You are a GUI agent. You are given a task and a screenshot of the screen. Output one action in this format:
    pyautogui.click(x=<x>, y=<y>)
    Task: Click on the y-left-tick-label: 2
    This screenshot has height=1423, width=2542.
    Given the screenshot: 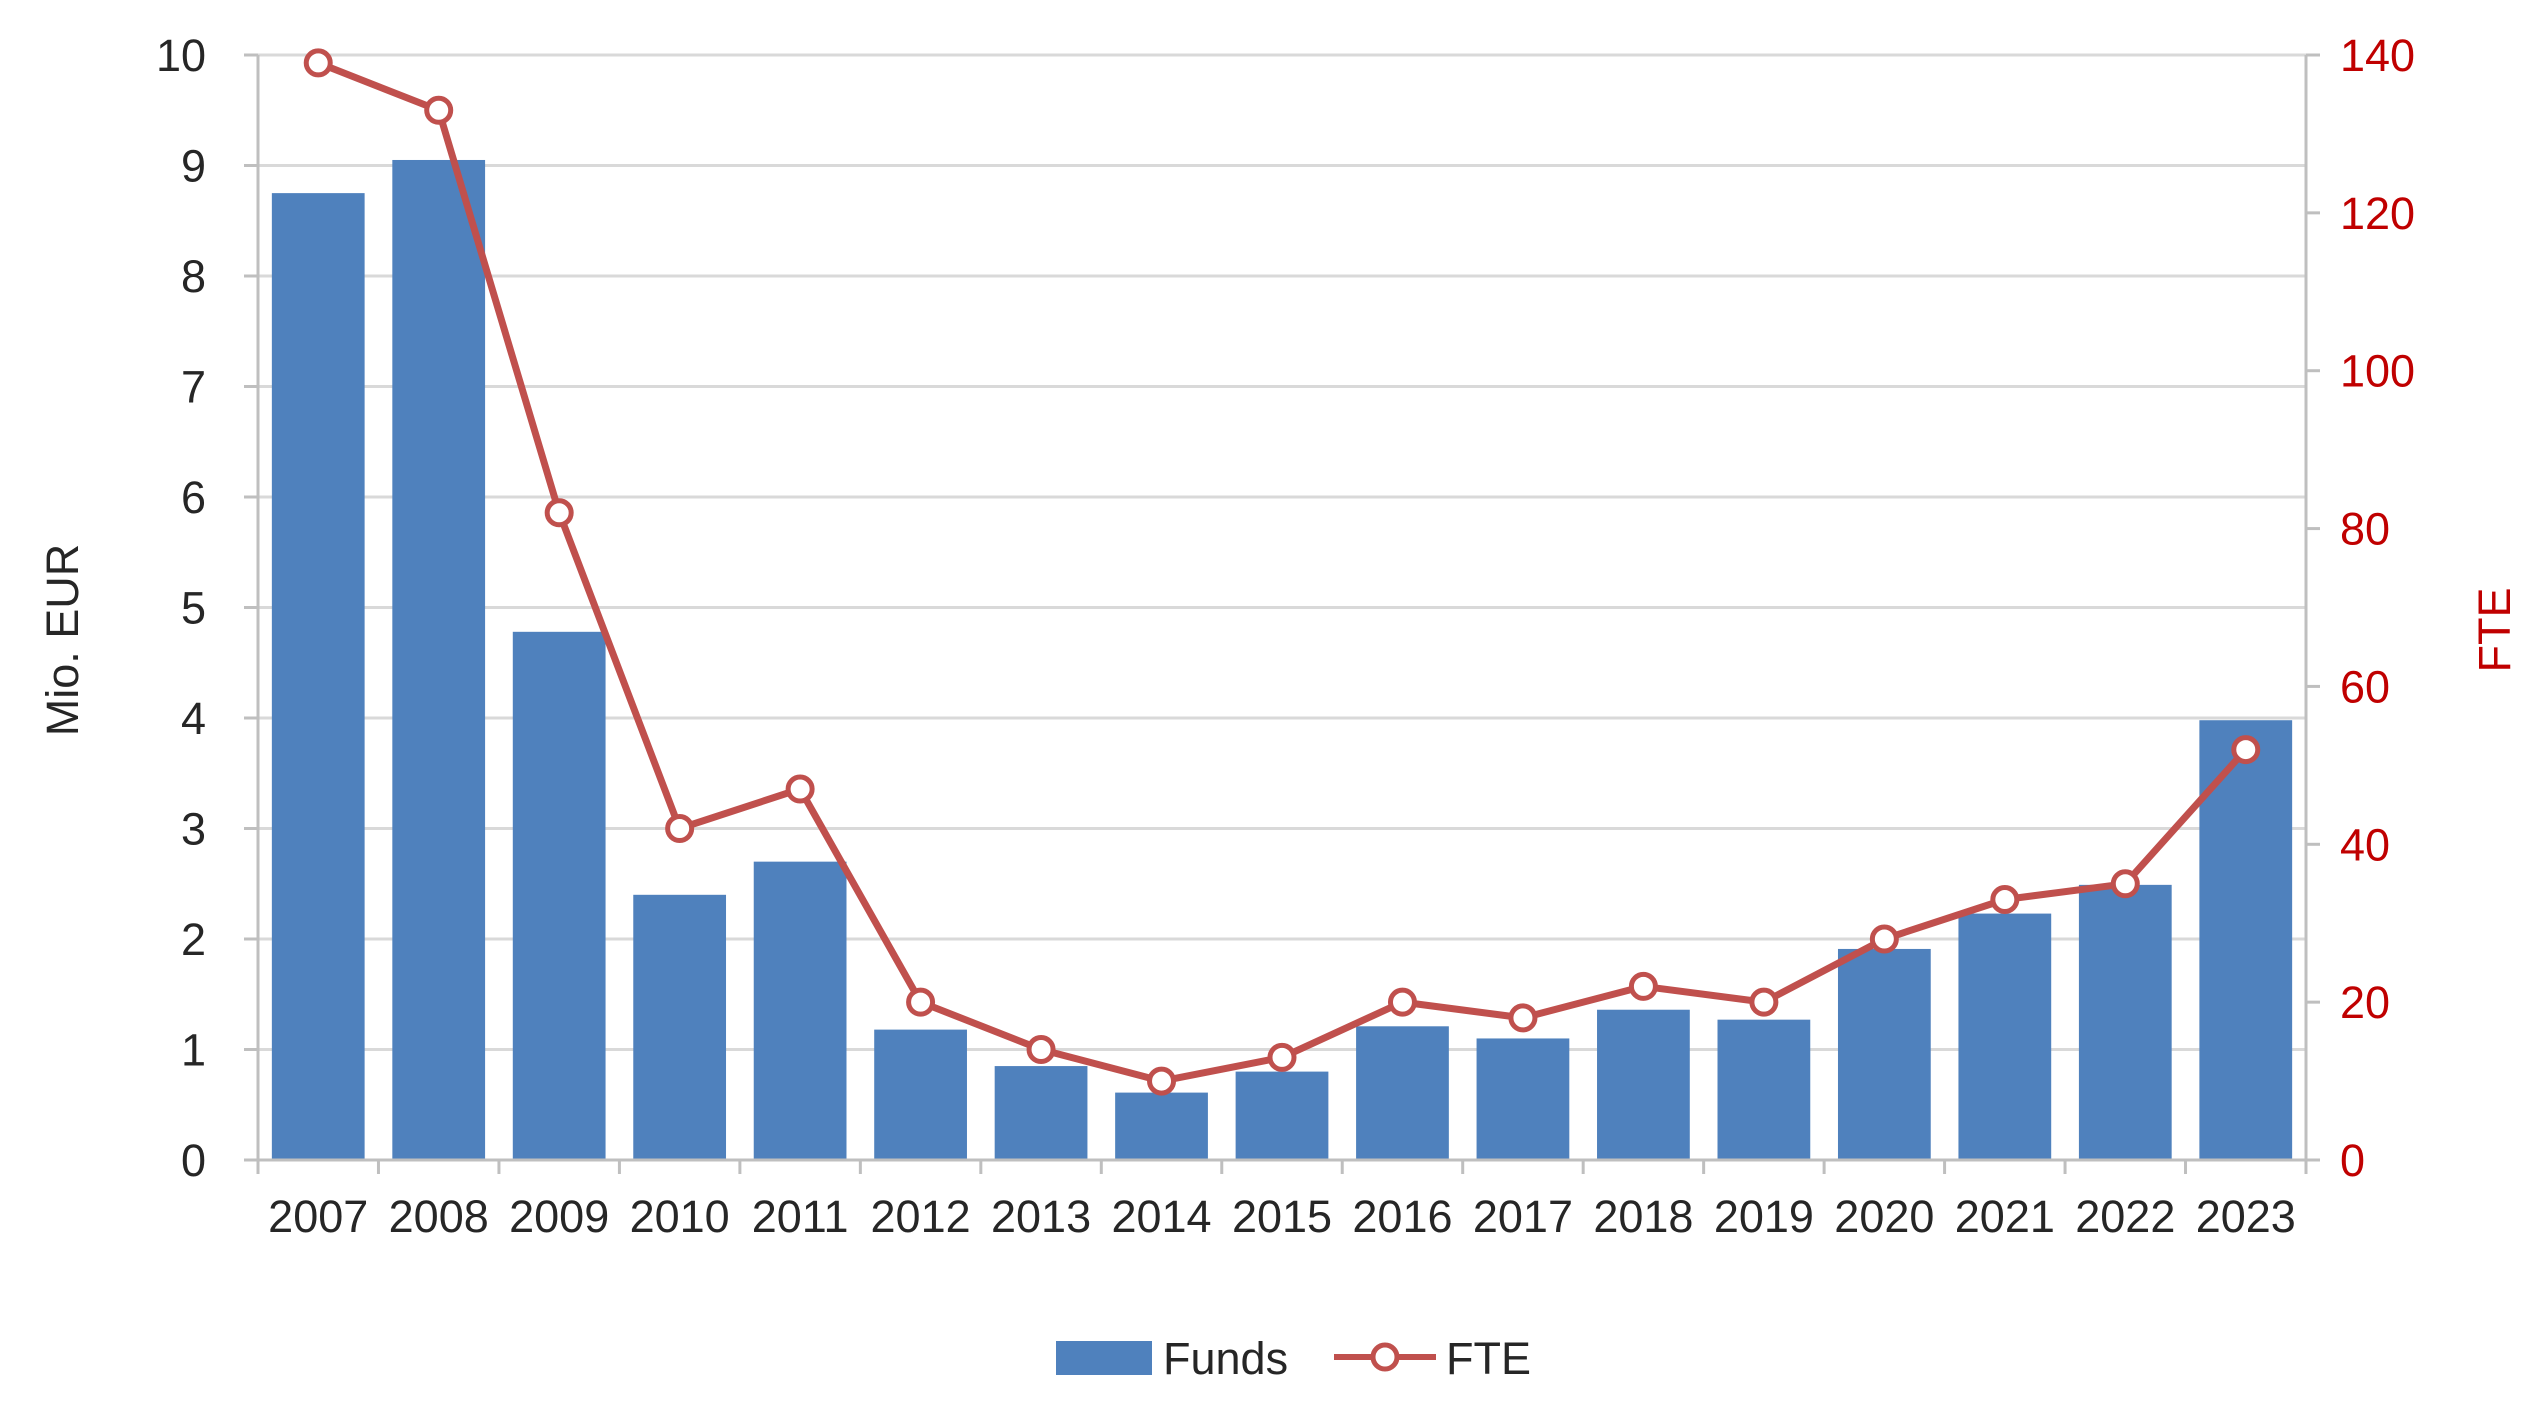 What is the action you would take?
    pyautogui.click(x=193, y=939)
    